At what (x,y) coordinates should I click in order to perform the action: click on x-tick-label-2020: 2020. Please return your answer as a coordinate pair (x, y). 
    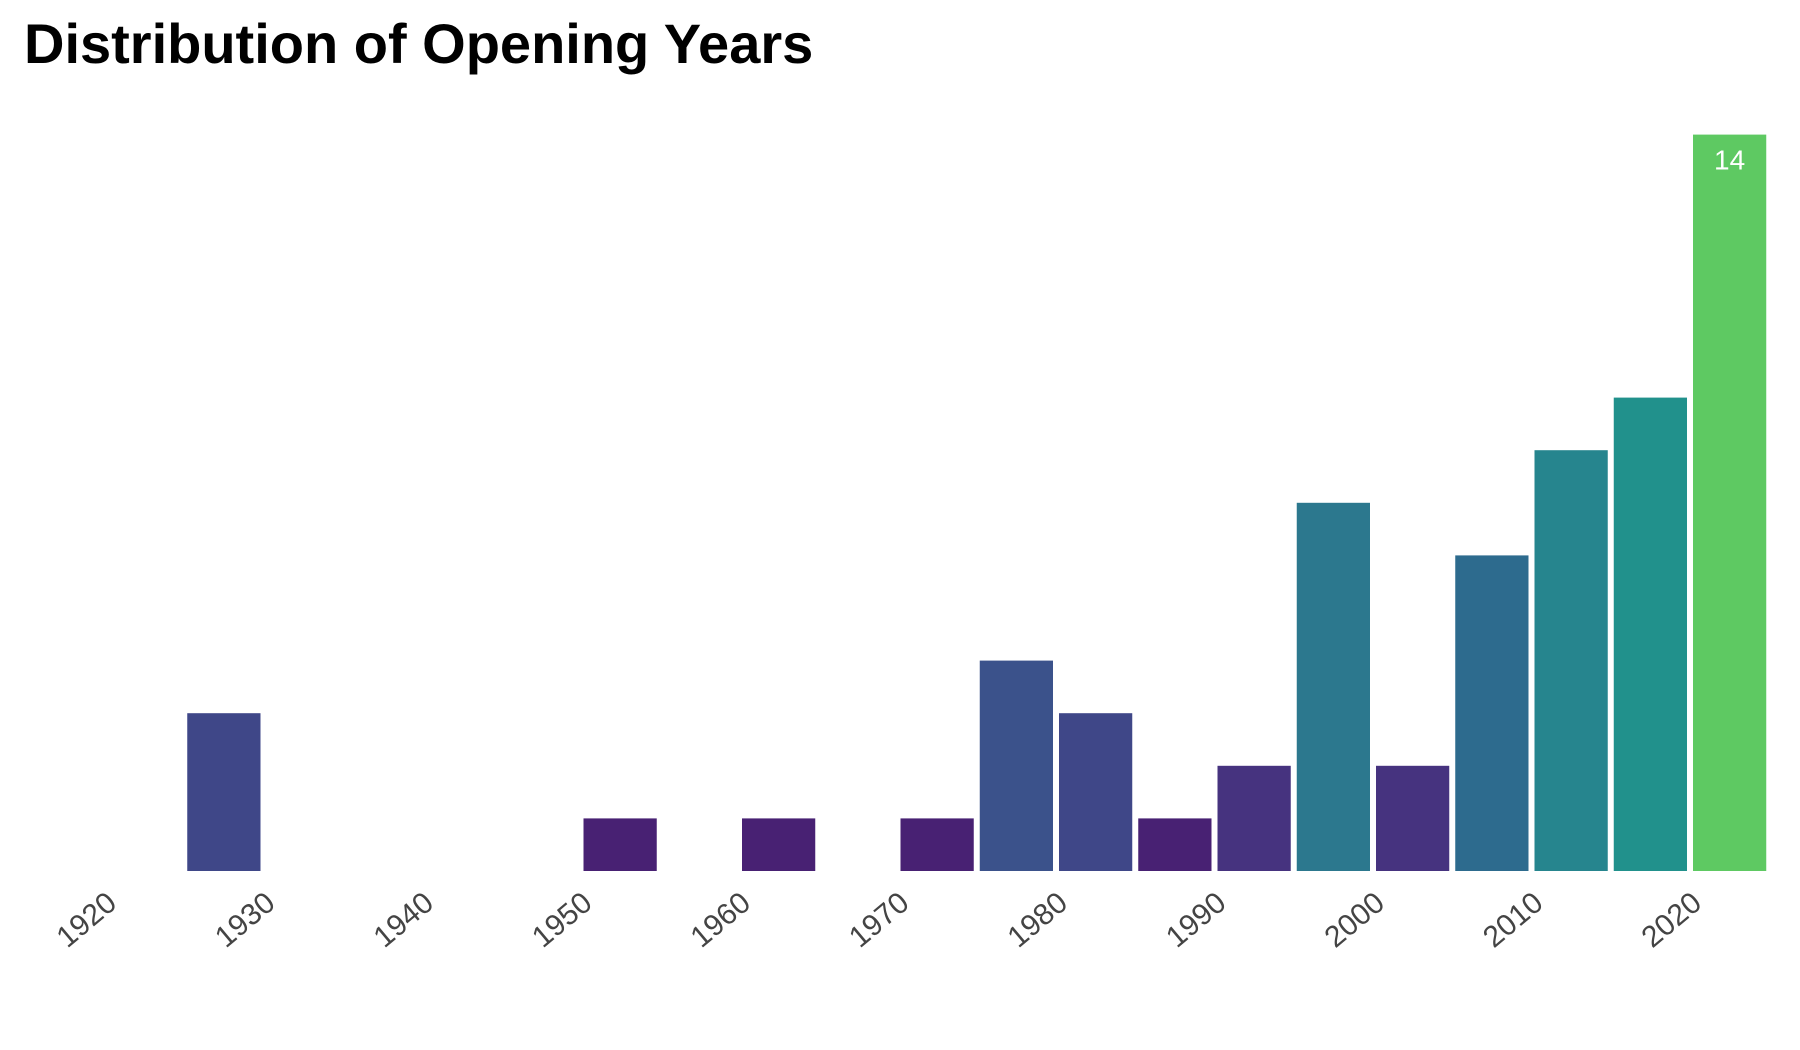
    Looking at the image, I should click on (1672, 920).